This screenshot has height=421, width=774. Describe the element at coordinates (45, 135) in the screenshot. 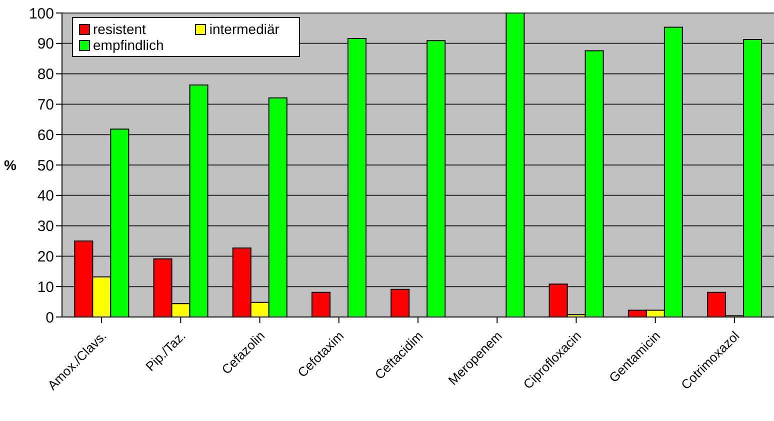

I see `y-tick-label: 60` at that location.